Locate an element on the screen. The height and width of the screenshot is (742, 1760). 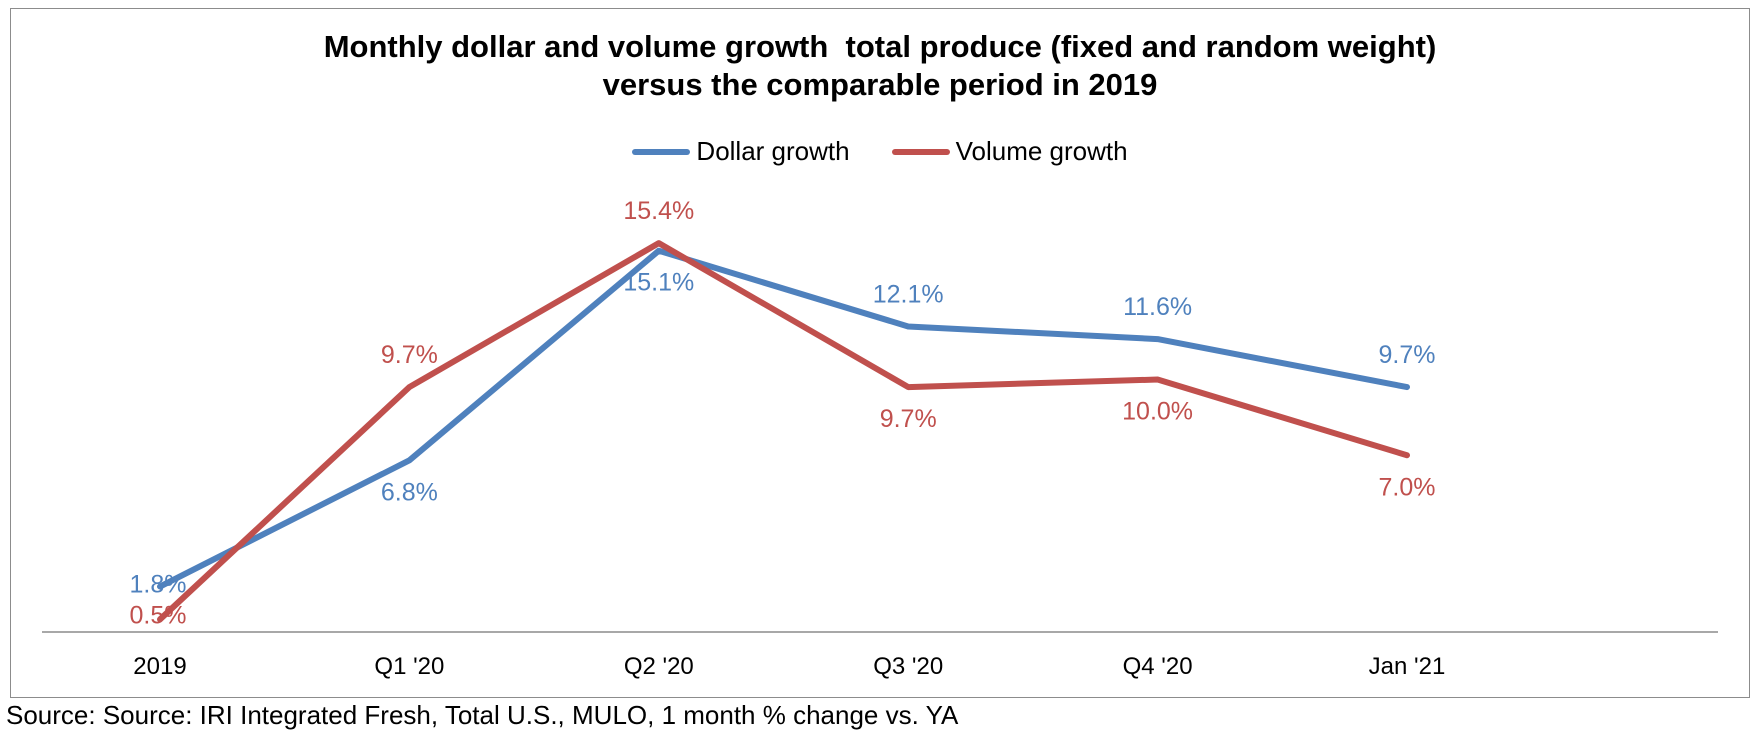
data-label-volume-growth: 15.4% is located at coordinates (658, 211).